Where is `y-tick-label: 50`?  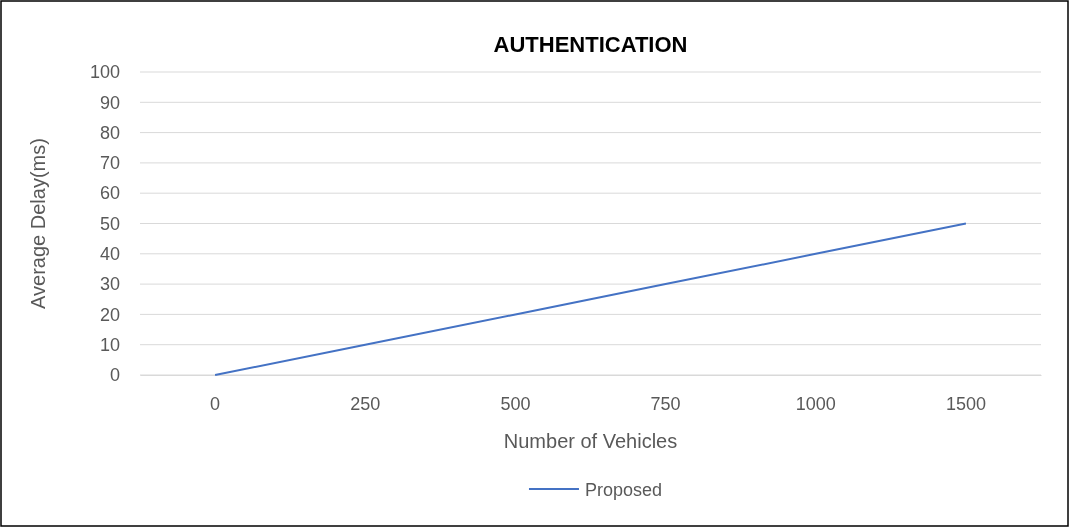 y-tick-label: 50 is located at coordinates (109, 223).